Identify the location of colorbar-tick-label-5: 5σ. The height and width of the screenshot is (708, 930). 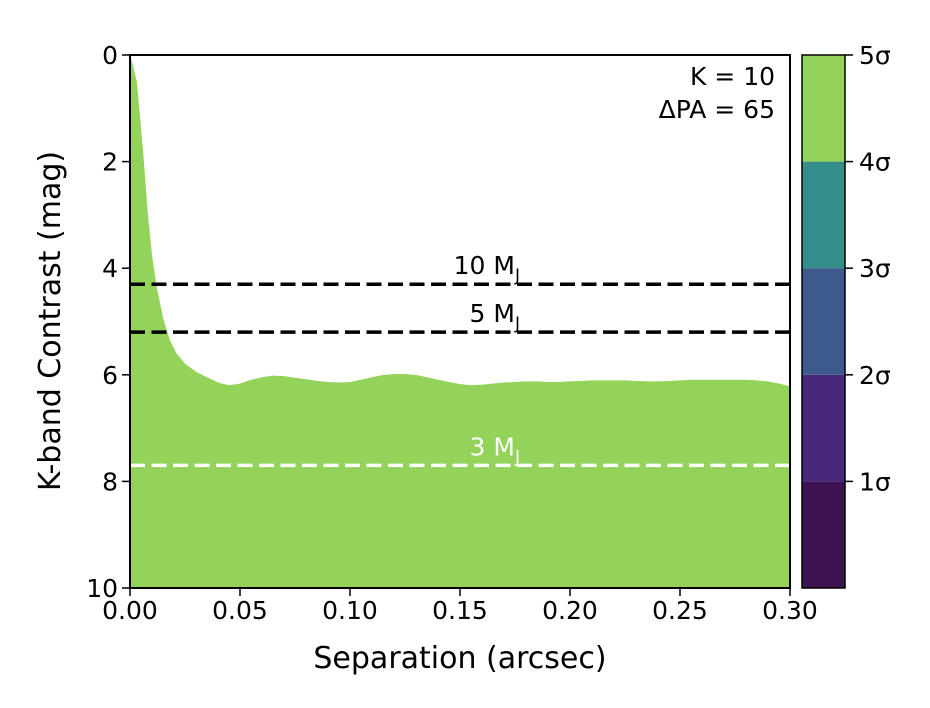
(875, 55).